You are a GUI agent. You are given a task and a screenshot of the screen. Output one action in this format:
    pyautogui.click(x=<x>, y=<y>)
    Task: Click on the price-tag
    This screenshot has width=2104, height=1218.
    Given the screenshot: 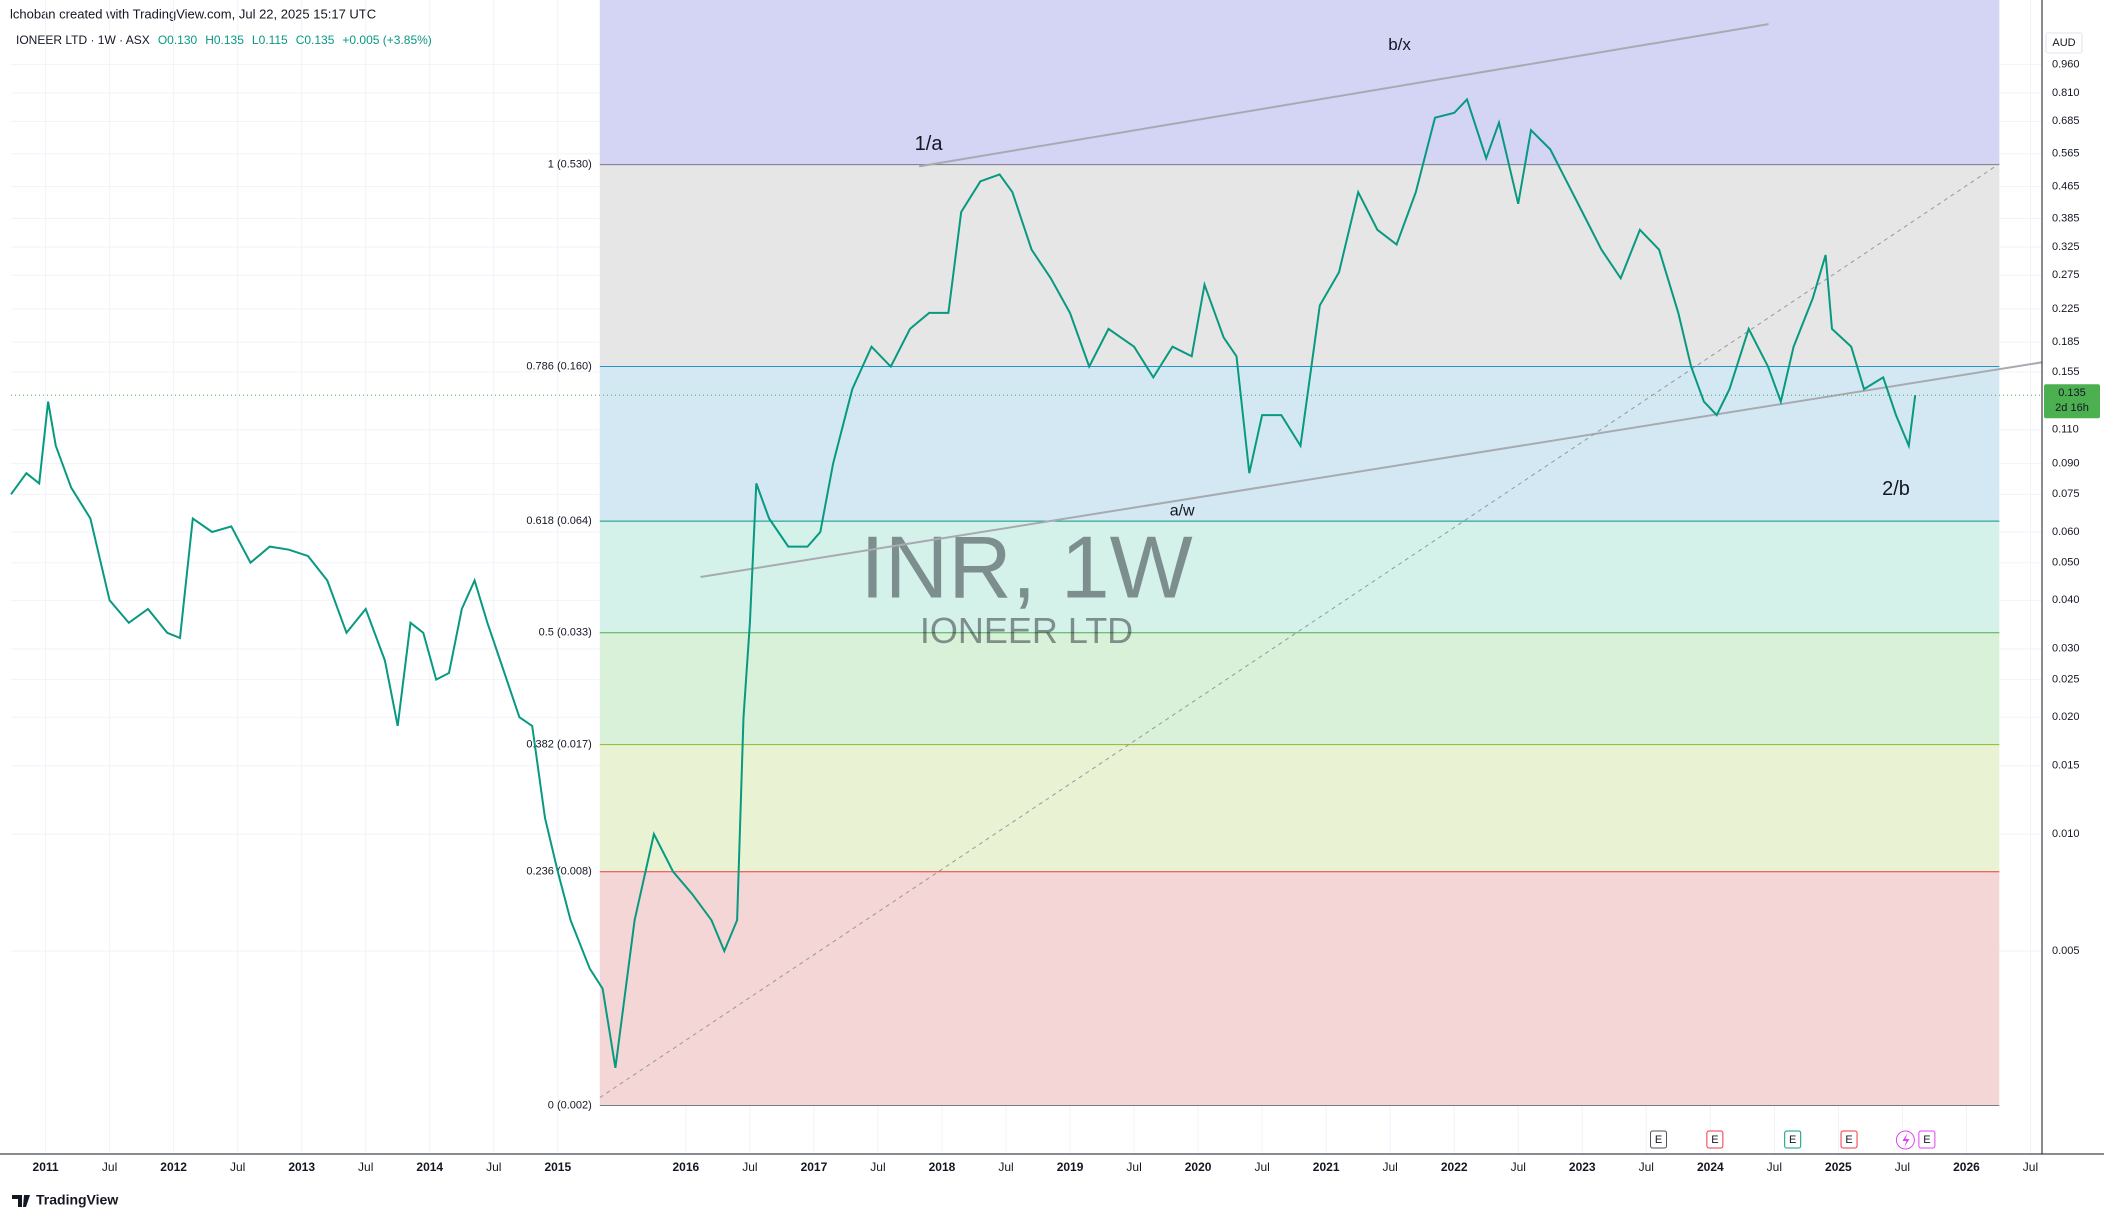 What is the action you would take?
    pyautogui.click(x=2072, y=401)
    